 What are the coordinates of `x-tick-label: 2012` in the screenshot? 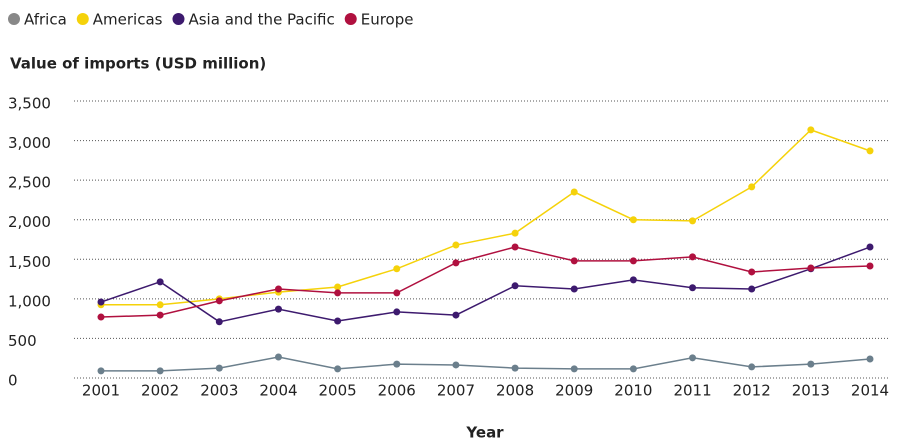 It's located at (752, 391).